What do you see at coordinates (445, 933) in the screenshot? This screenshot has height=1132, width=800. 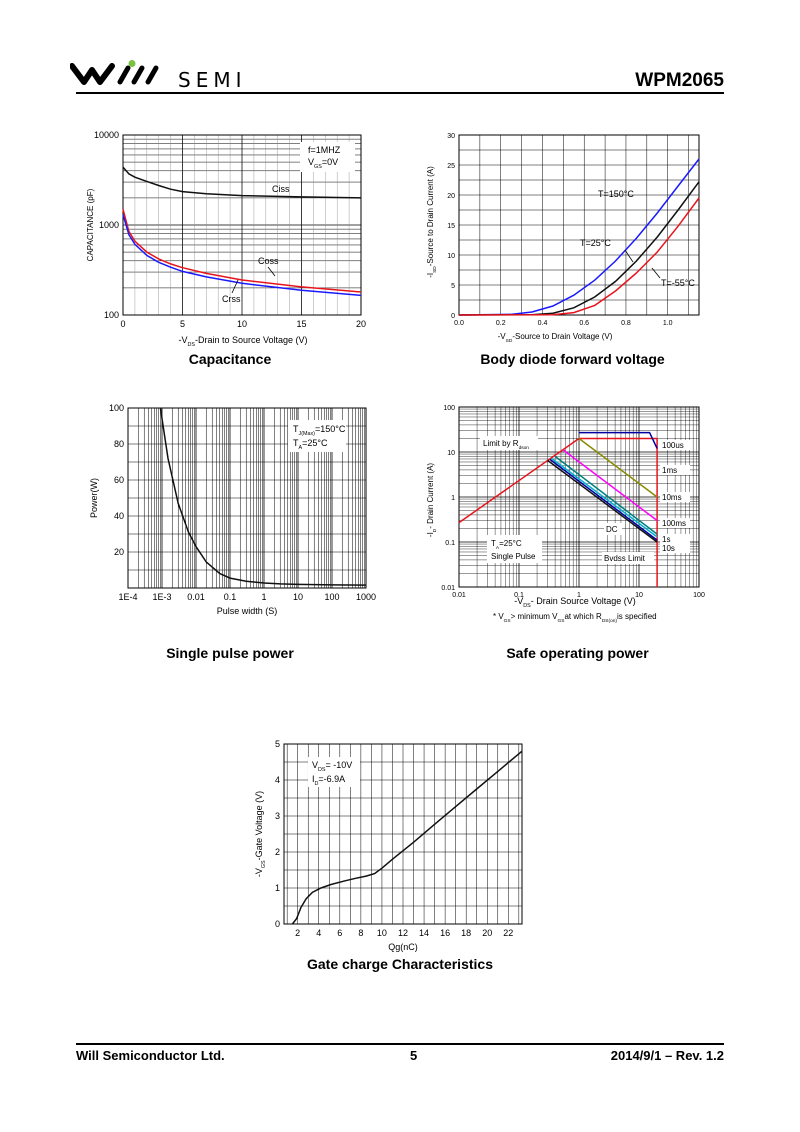 I see `x-tick-label: 16` at bounding box center [445, 933].